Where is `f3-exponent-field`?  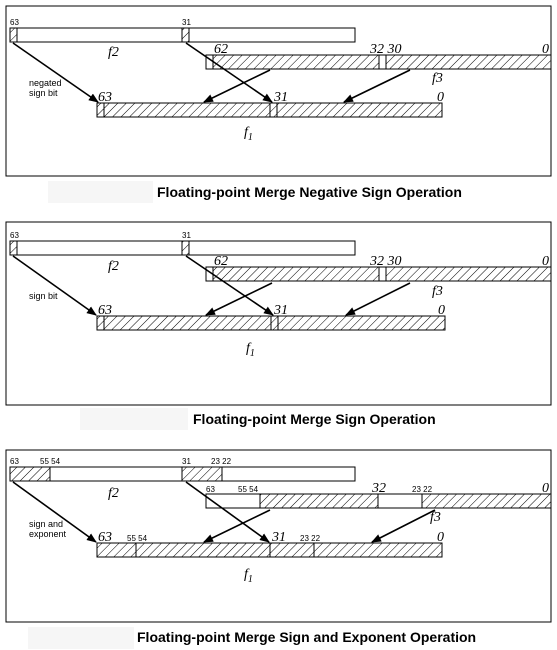 f3-exponent-field is located at coordinates (233, 501).